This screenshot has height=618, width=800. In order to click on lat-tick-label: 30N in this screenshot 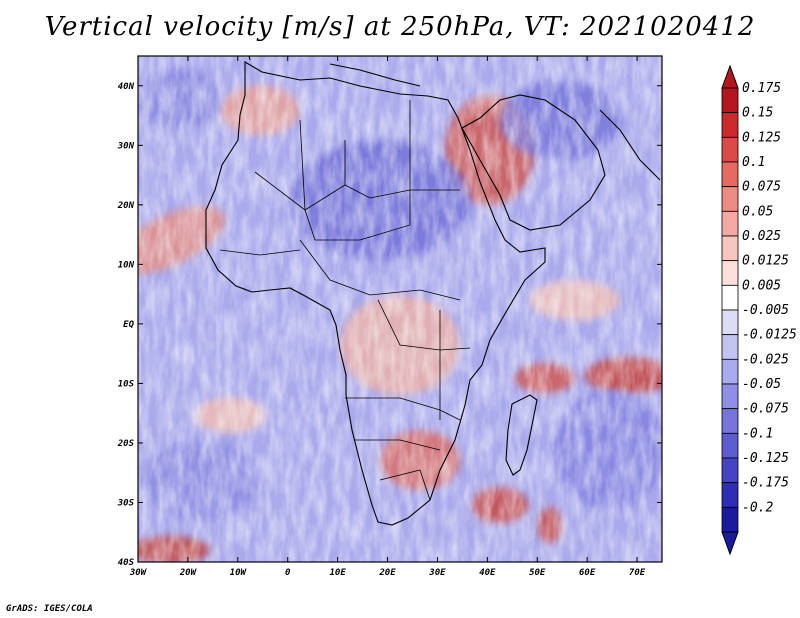, I will do `click(126, 146)`.